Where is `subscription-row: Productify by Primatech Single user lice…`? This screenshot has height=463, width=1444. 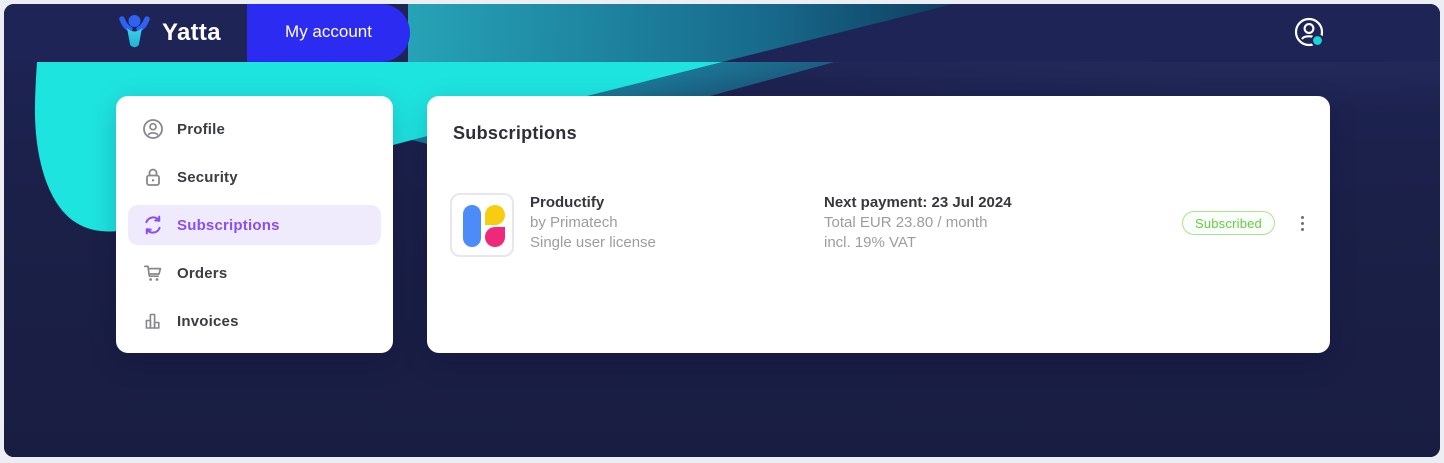
subscription-row: Productify by Primatech Single user lice… is located at coordinates (879, 225).